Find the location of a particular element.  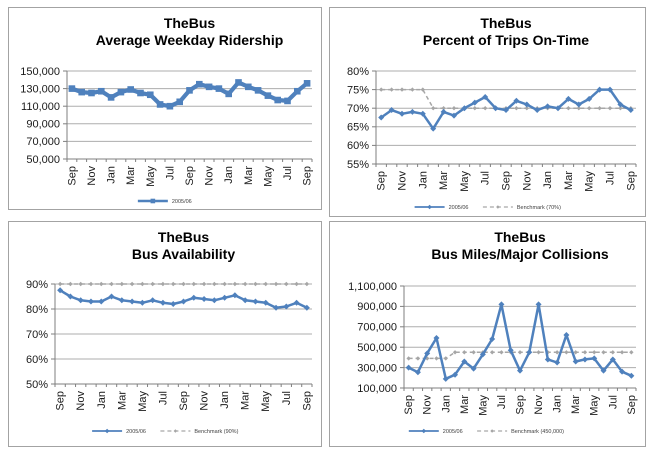

y-tick-label: 300,000 is located at coordinates (377, 368).